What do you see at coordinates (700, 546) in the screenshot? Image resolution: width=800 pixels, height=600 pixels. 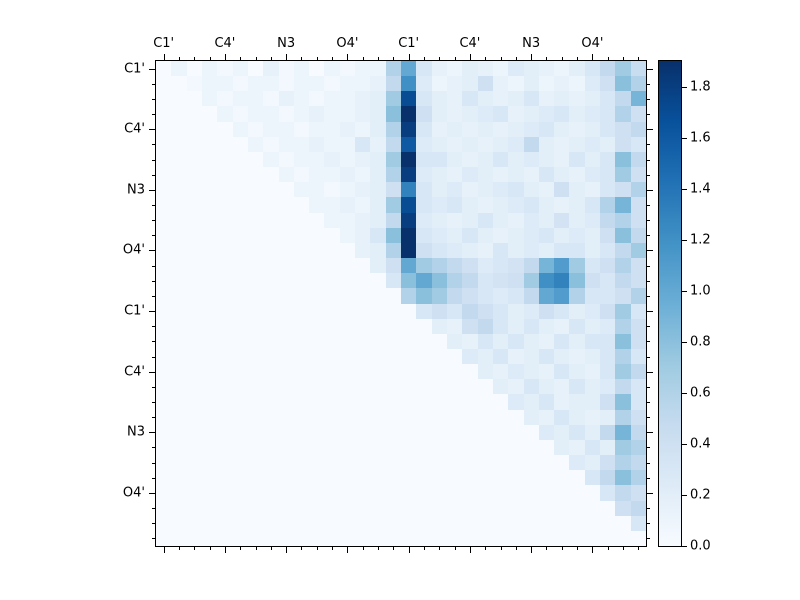 I see `colorbar-tick-label: 0.0` at bounding box center [700, 546].